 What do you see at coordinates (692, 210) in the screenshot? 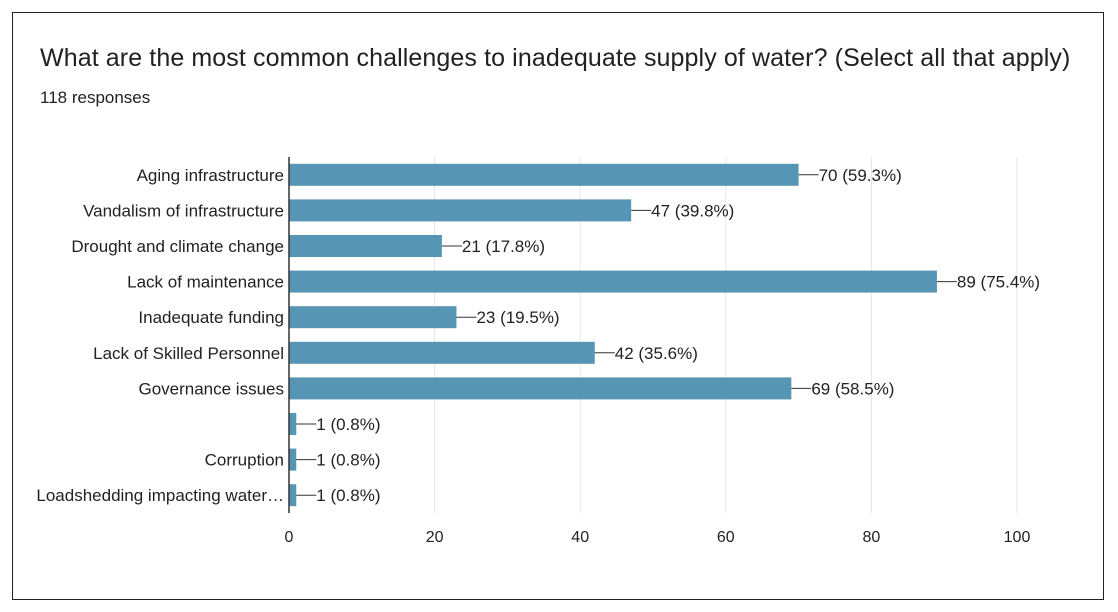
I see `data-label: 47 (39.8%)` at bounding box center [692, 210].